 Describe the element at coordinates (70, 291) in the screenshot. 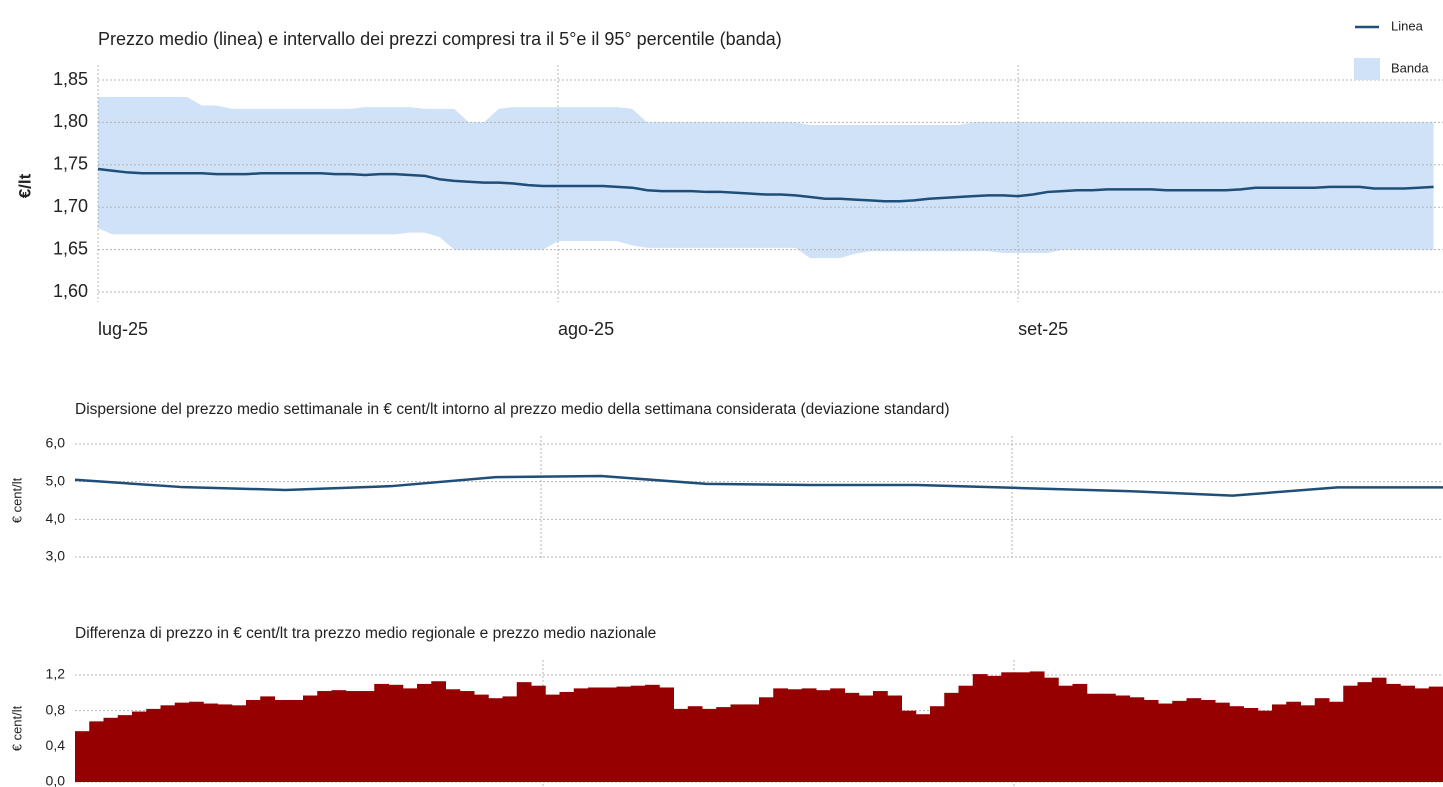

I see `y-tick-label: 1,60` at that location.